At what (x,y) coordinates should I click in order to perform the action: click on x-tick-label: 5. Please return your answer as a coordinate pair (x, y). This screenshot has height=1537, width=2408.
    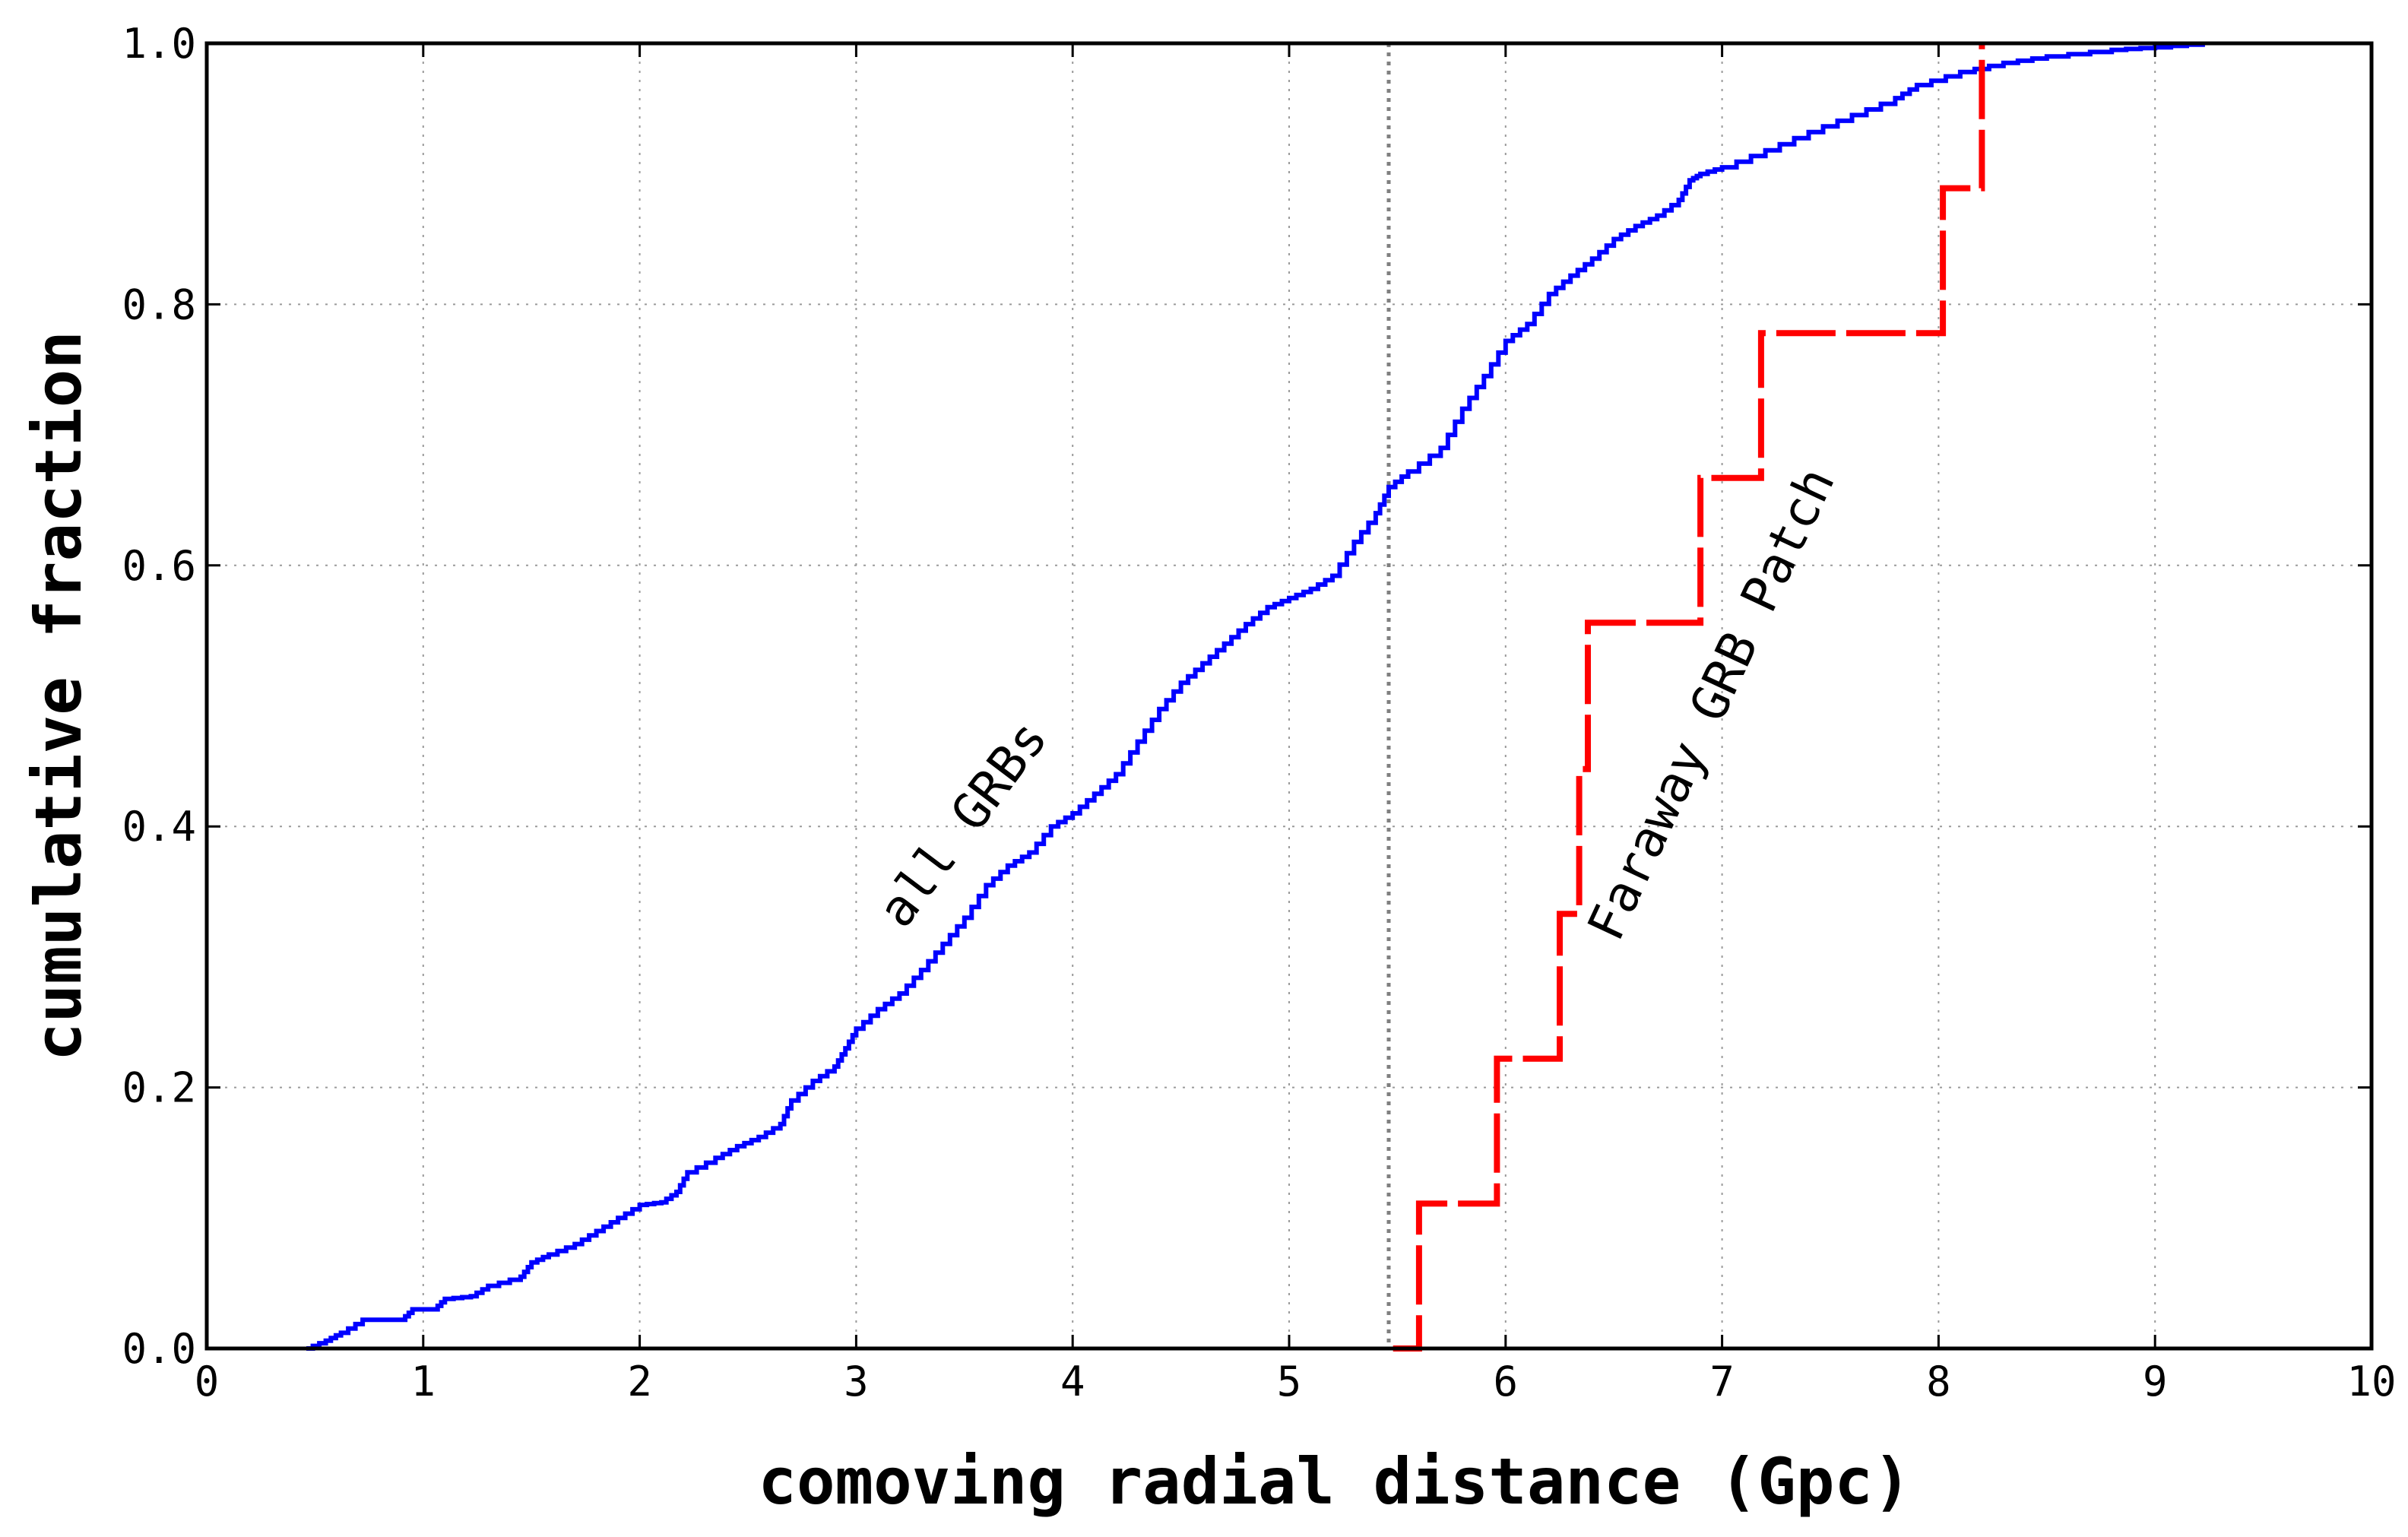
    Looking at the image, I should click on (1289, 1381).